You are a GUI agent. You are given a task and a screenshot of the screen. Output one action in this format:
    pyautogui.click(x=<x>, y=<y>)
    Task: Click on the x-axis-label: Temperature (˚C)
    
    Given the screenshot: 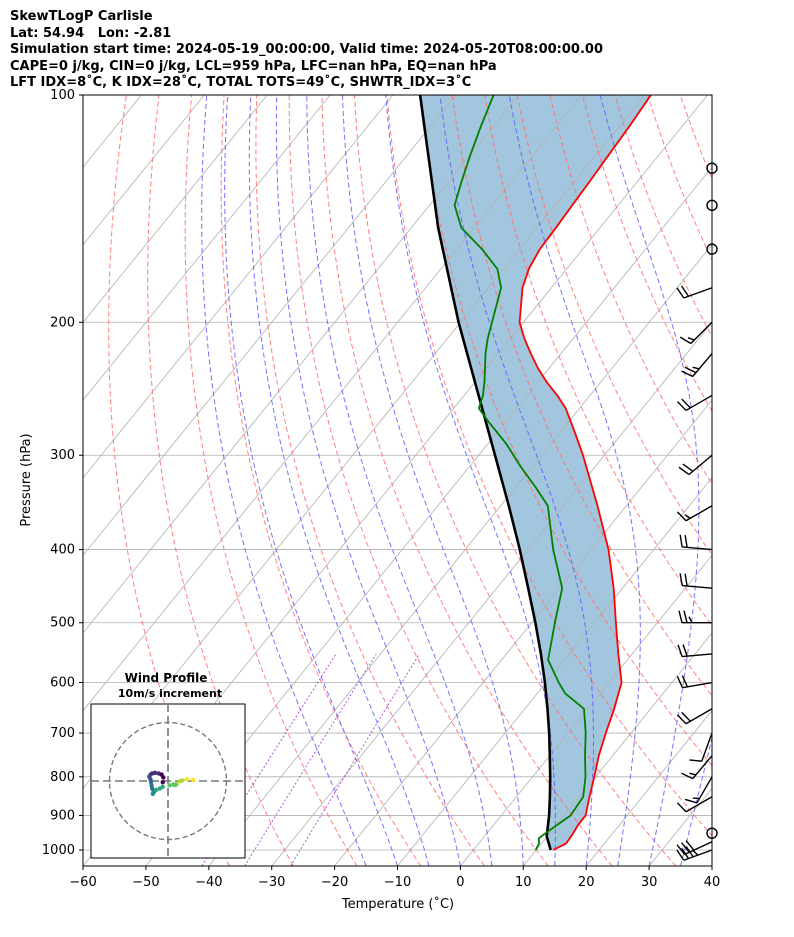 What is the action you would take?
    pyautogui.click(x=397, y=904)
    